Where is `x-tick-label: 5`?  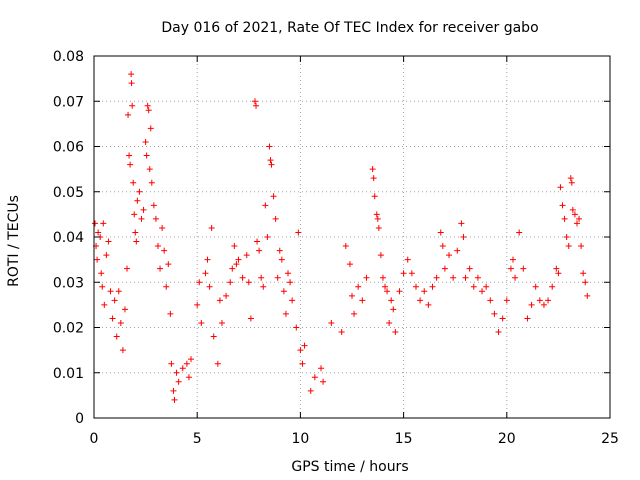
x-tick-label: 5 is located at coordinates (197, 439).